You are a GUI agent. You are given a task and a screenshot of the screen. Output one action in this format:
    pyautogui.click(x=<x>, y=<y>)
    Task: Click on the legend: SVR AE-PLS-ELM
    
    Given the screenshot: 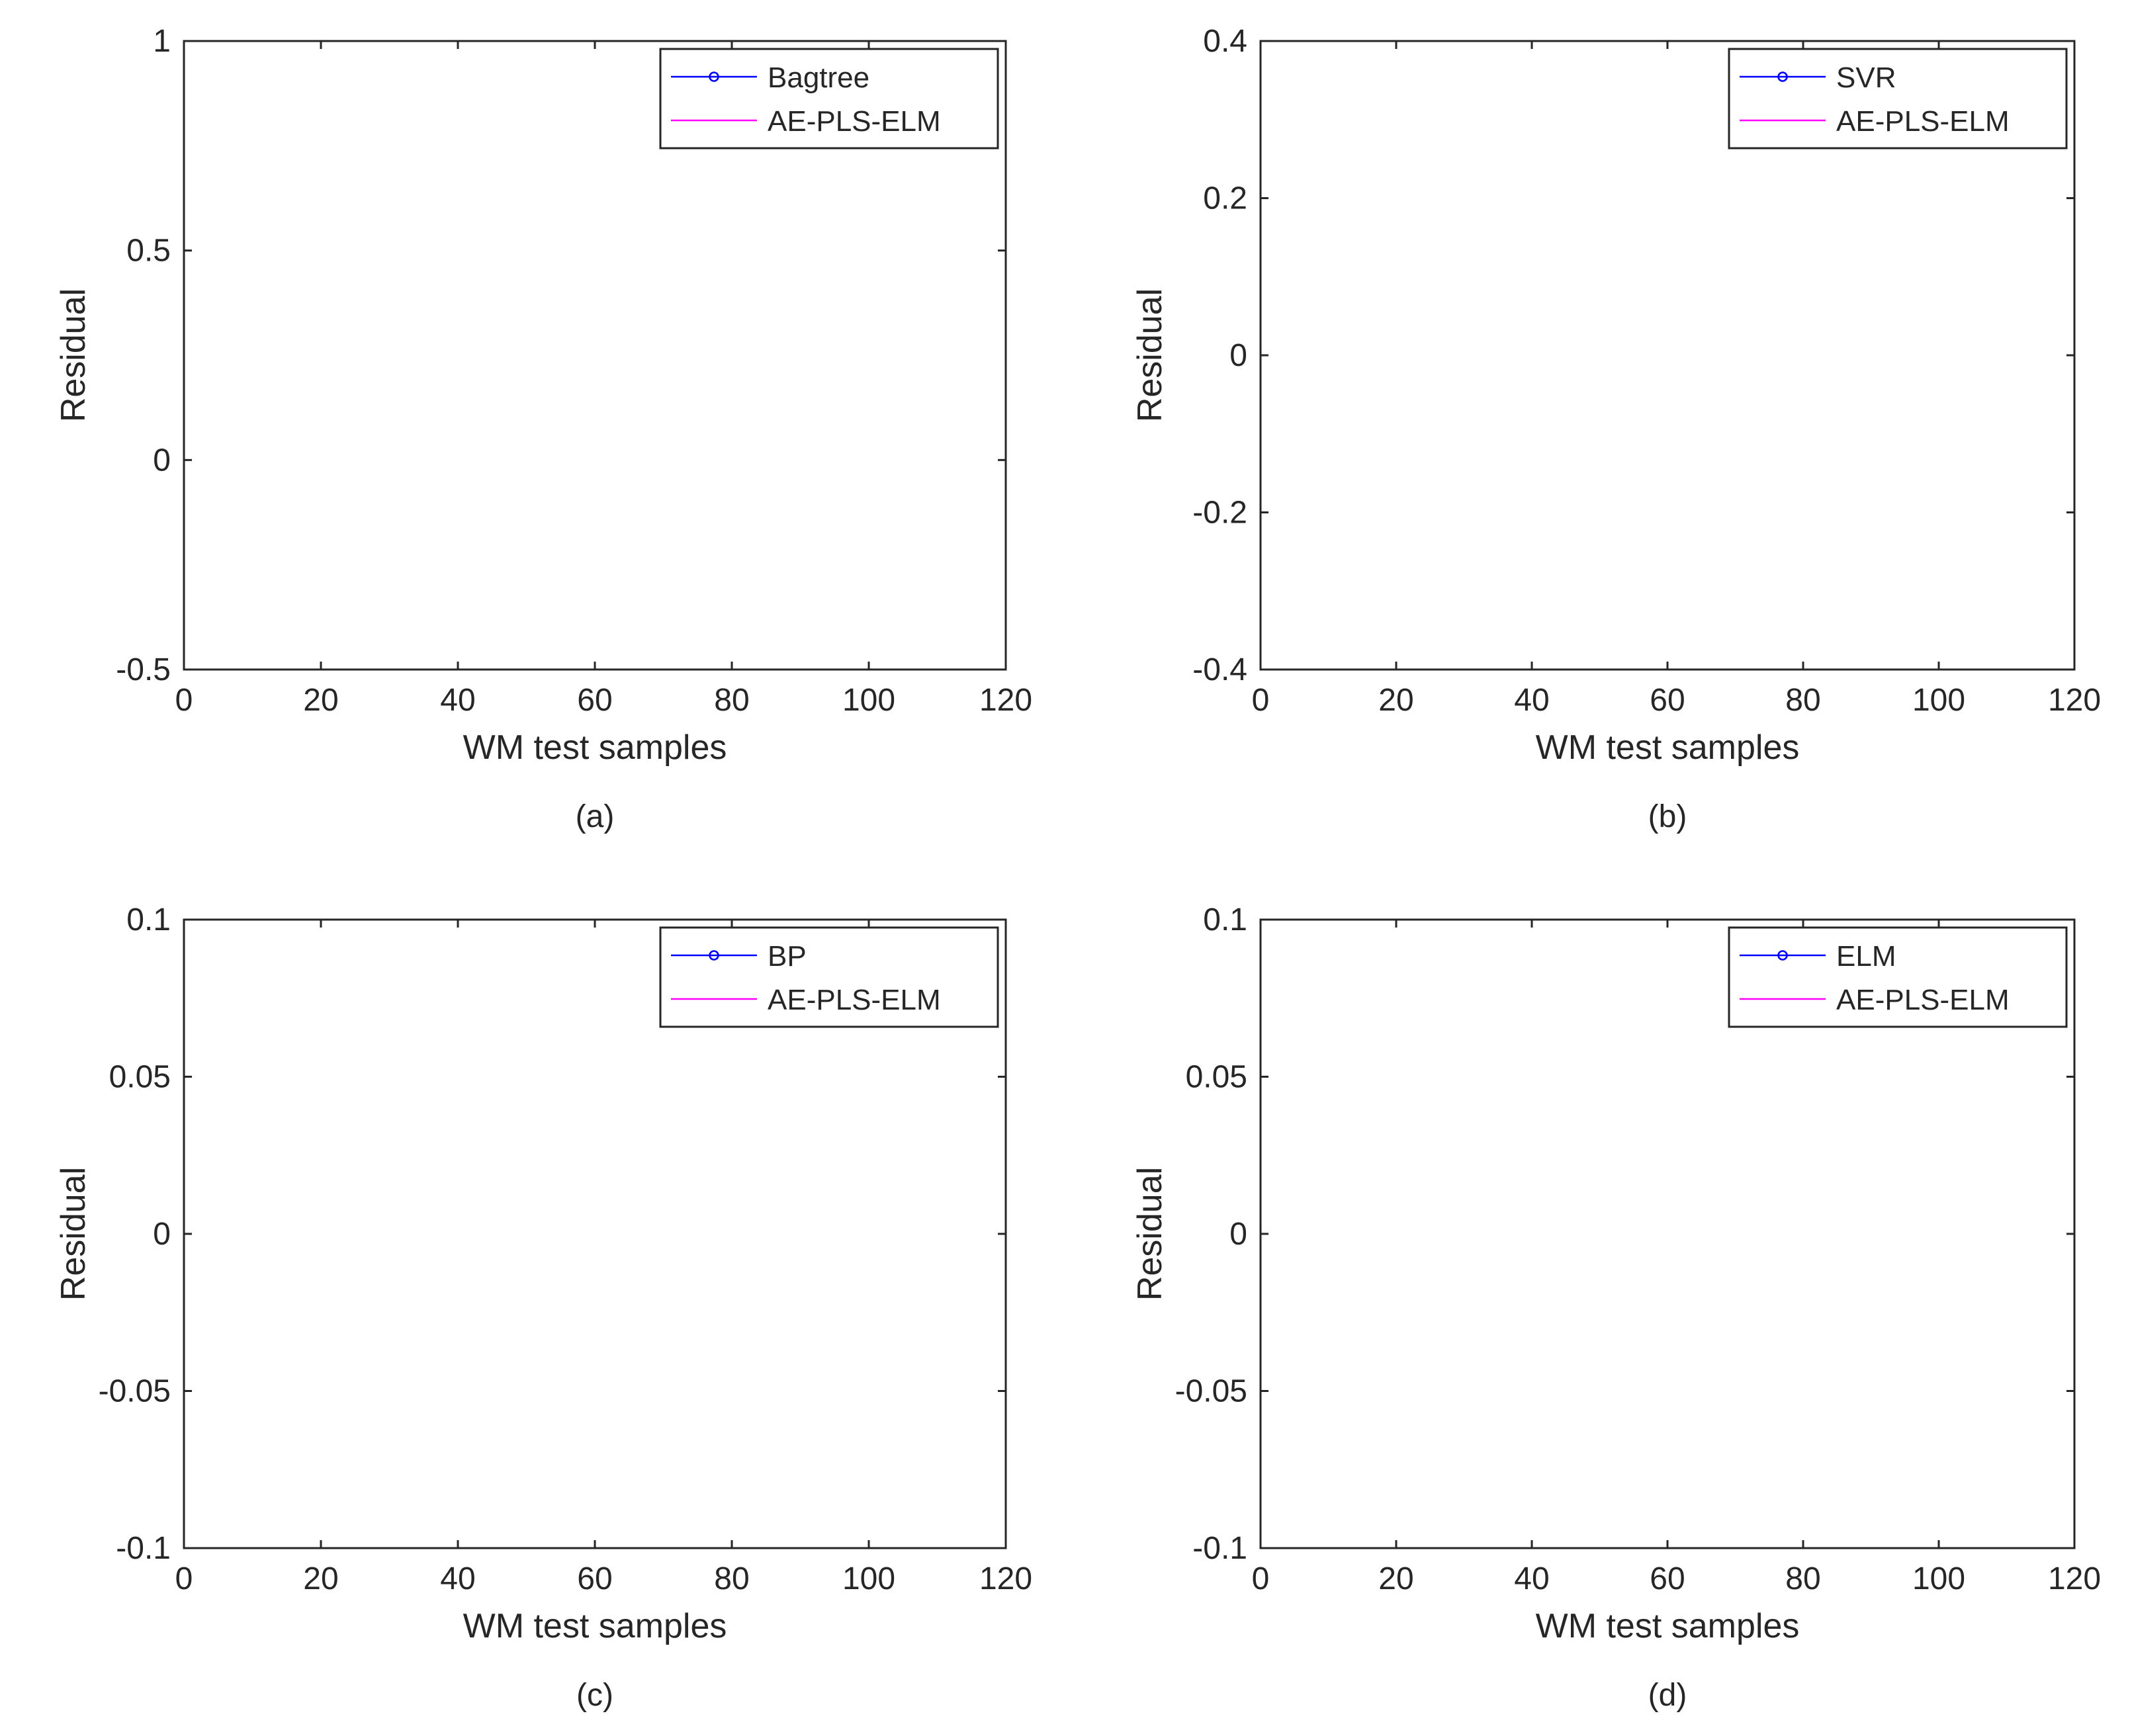 What is the action you would take?
    pyautogui.click(x=1898, y=99)
    